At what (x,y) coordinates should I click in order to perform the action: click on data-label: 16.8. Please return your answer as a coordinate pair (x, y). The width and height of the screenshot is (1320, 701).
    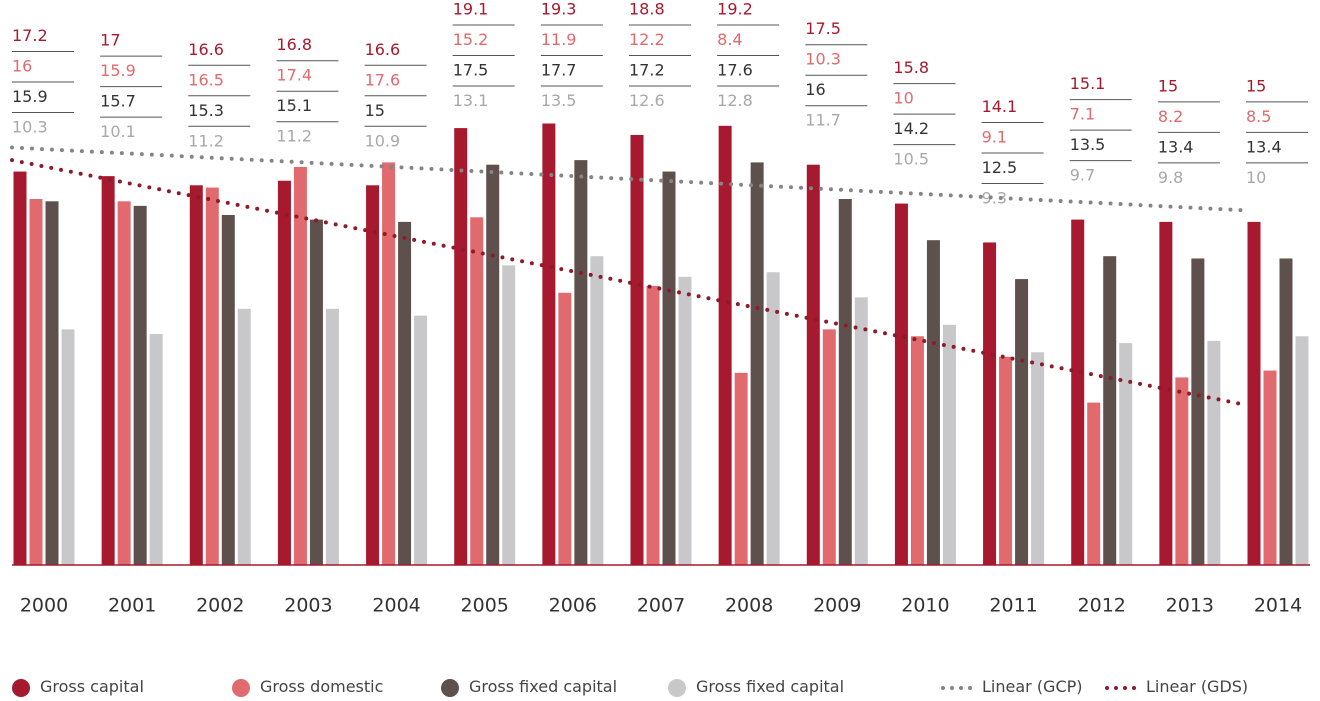
    Looking at the image, I should click on (294, 44).